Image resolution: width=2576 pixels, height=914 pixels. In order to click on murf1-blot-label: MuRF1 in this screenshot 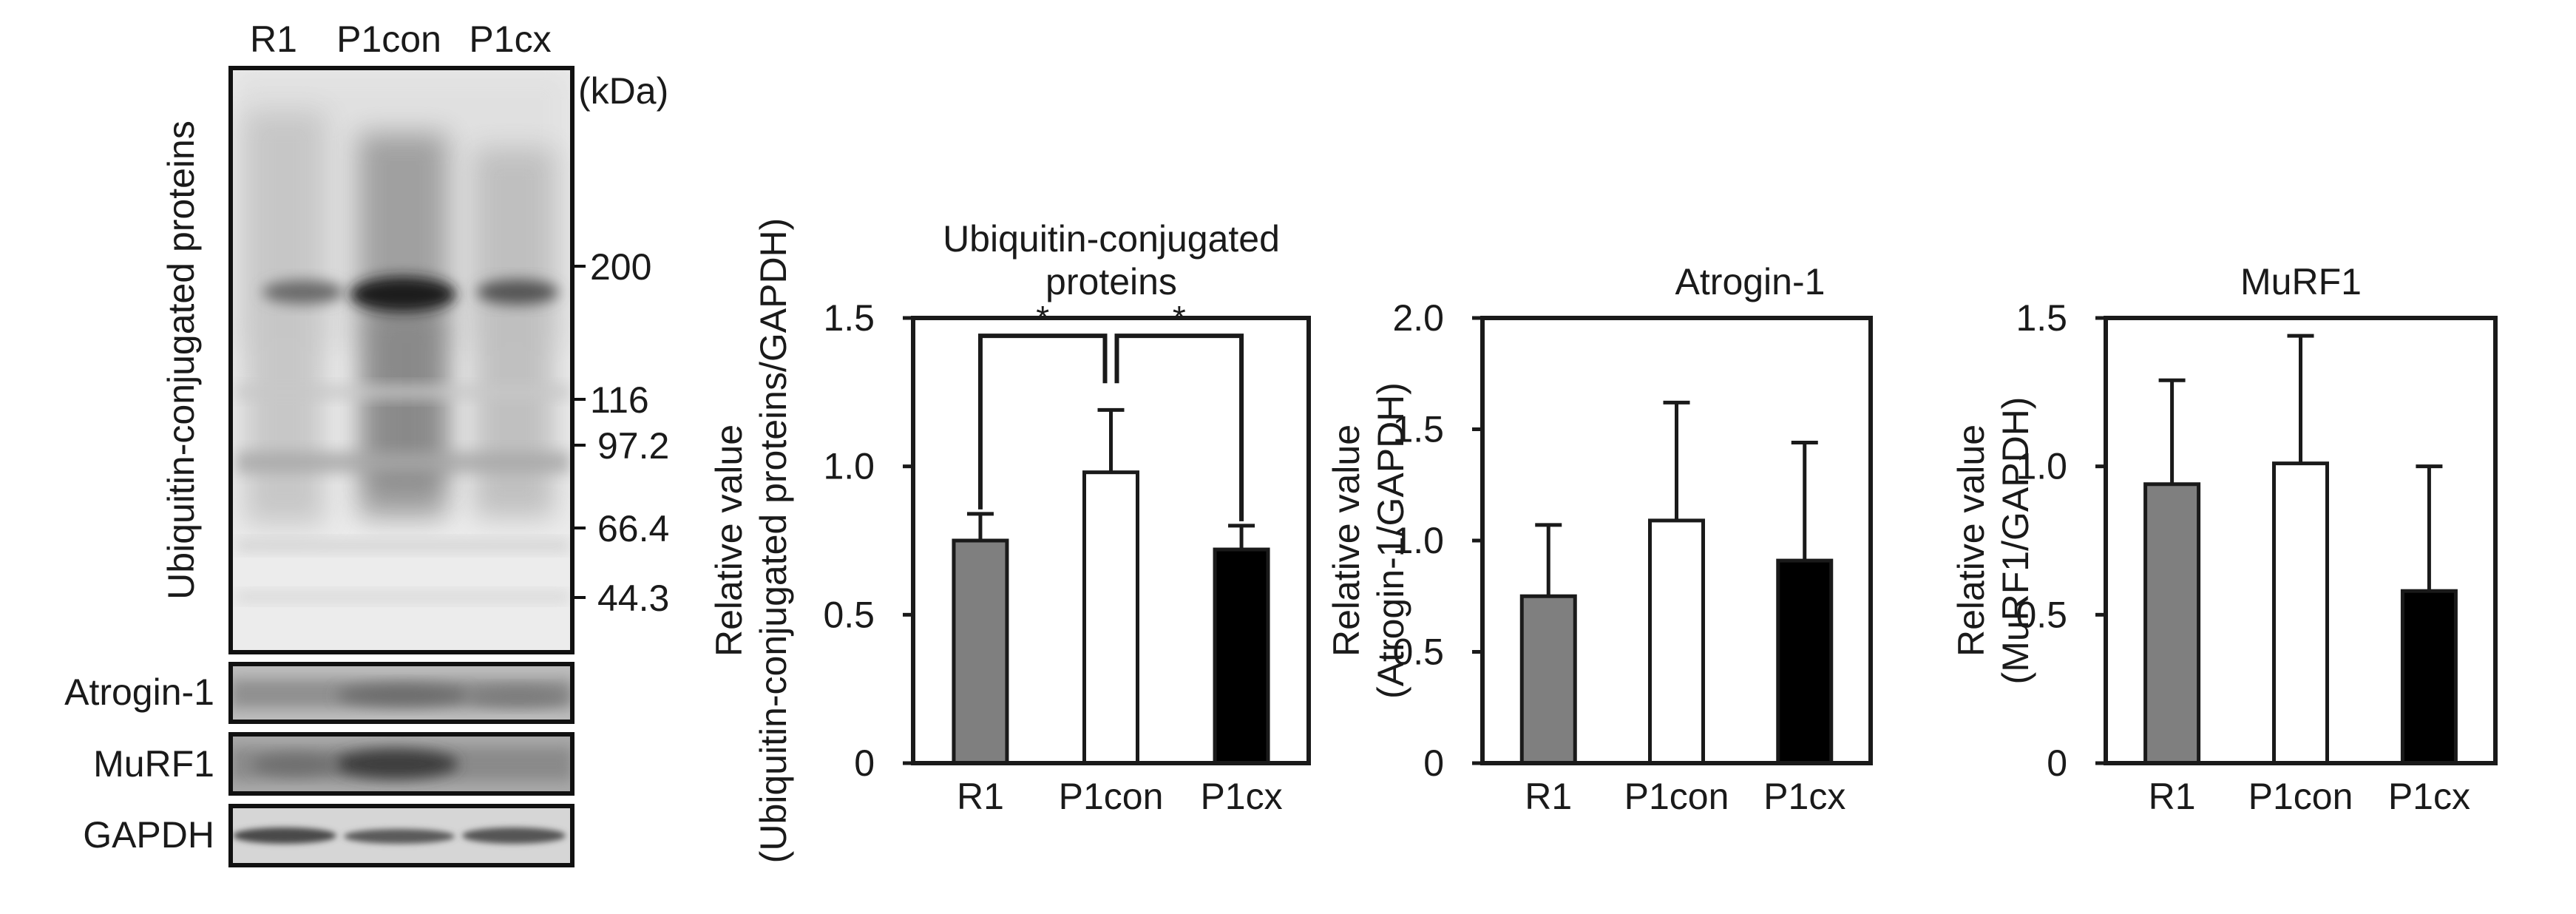, I will do `click(153, 764)`.